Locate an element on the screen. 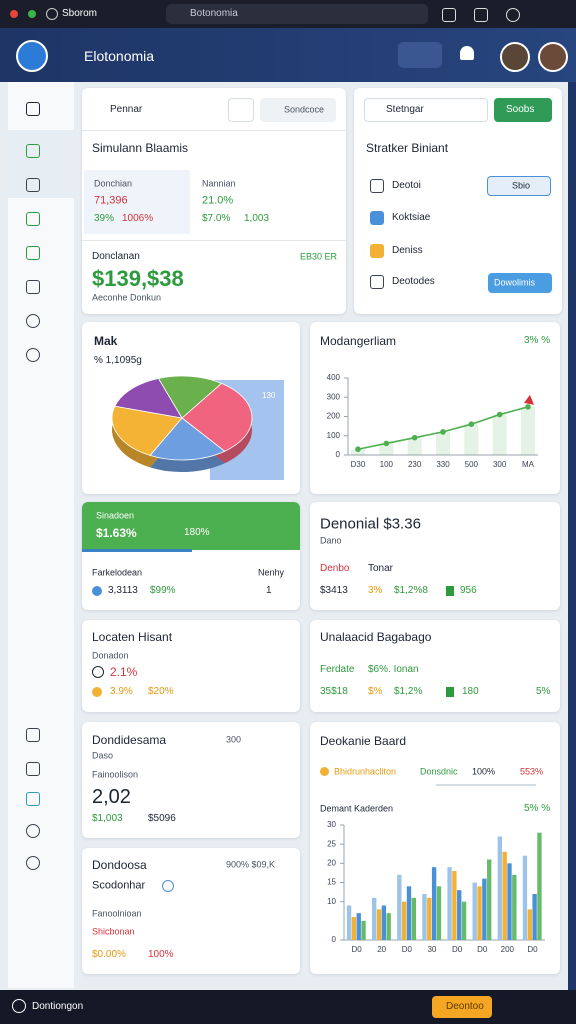 This screenshot has width=576, height=1024. card-sub: Daso is located at coordinates (103, 755).